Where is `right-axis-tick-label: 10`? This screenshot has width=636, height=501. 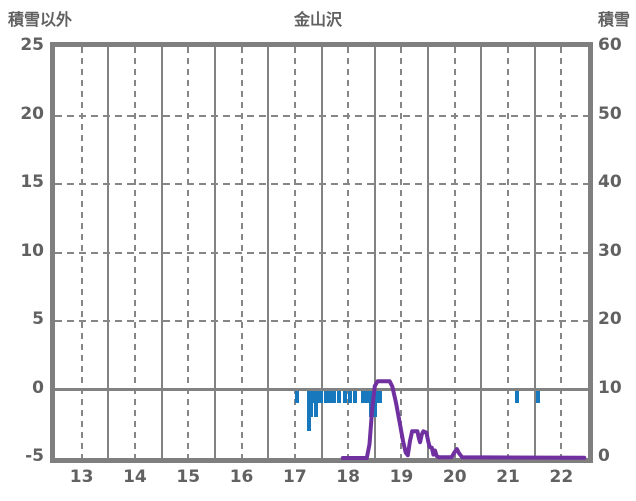
right-axis-tick-label: 10 is located at coordinates (610, 387).